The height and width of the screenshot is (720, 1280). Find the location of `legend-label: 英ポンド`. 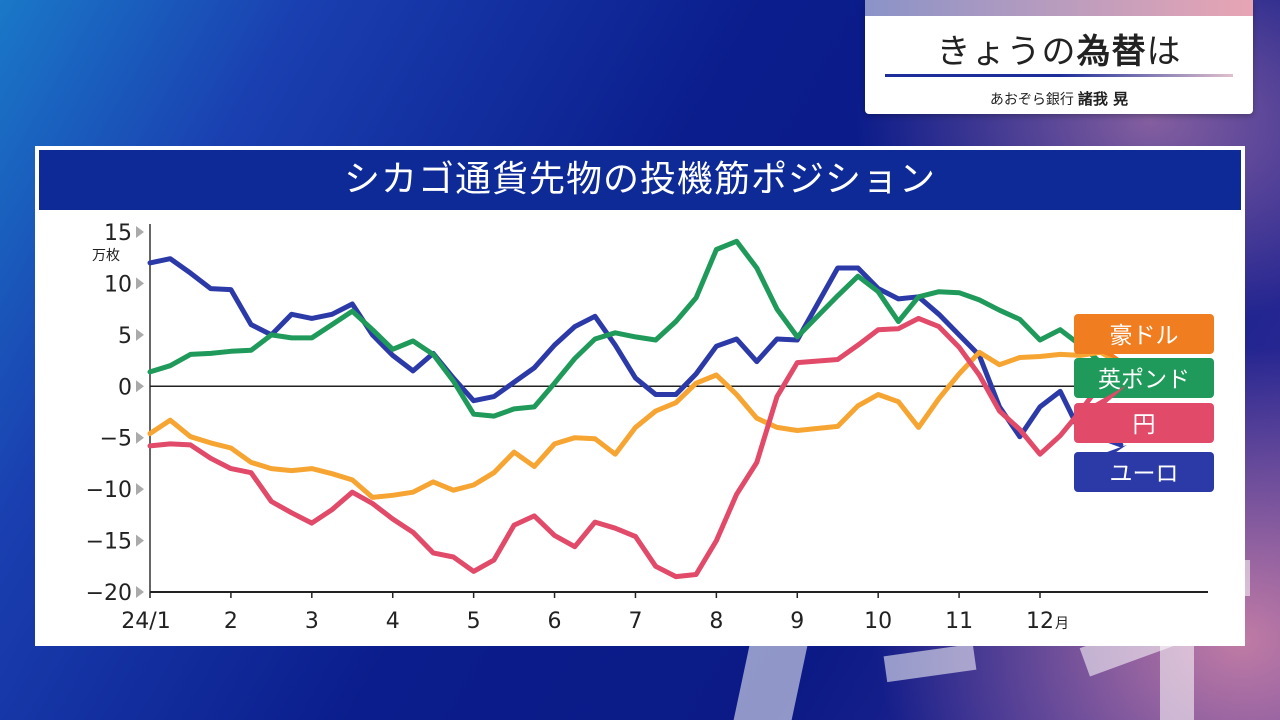

legend-label: 英ポンド is located at coordinates (1144, 380).